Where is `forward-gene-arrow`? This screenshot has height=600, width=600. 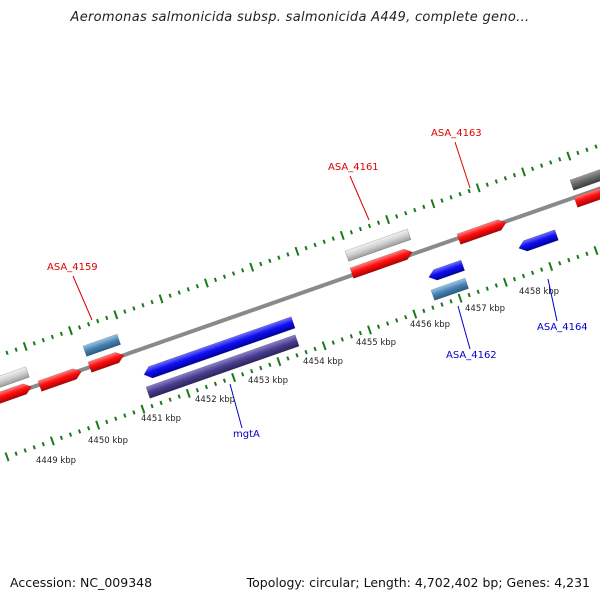
forward-gene-arrow is located at coordinates (381, 263).